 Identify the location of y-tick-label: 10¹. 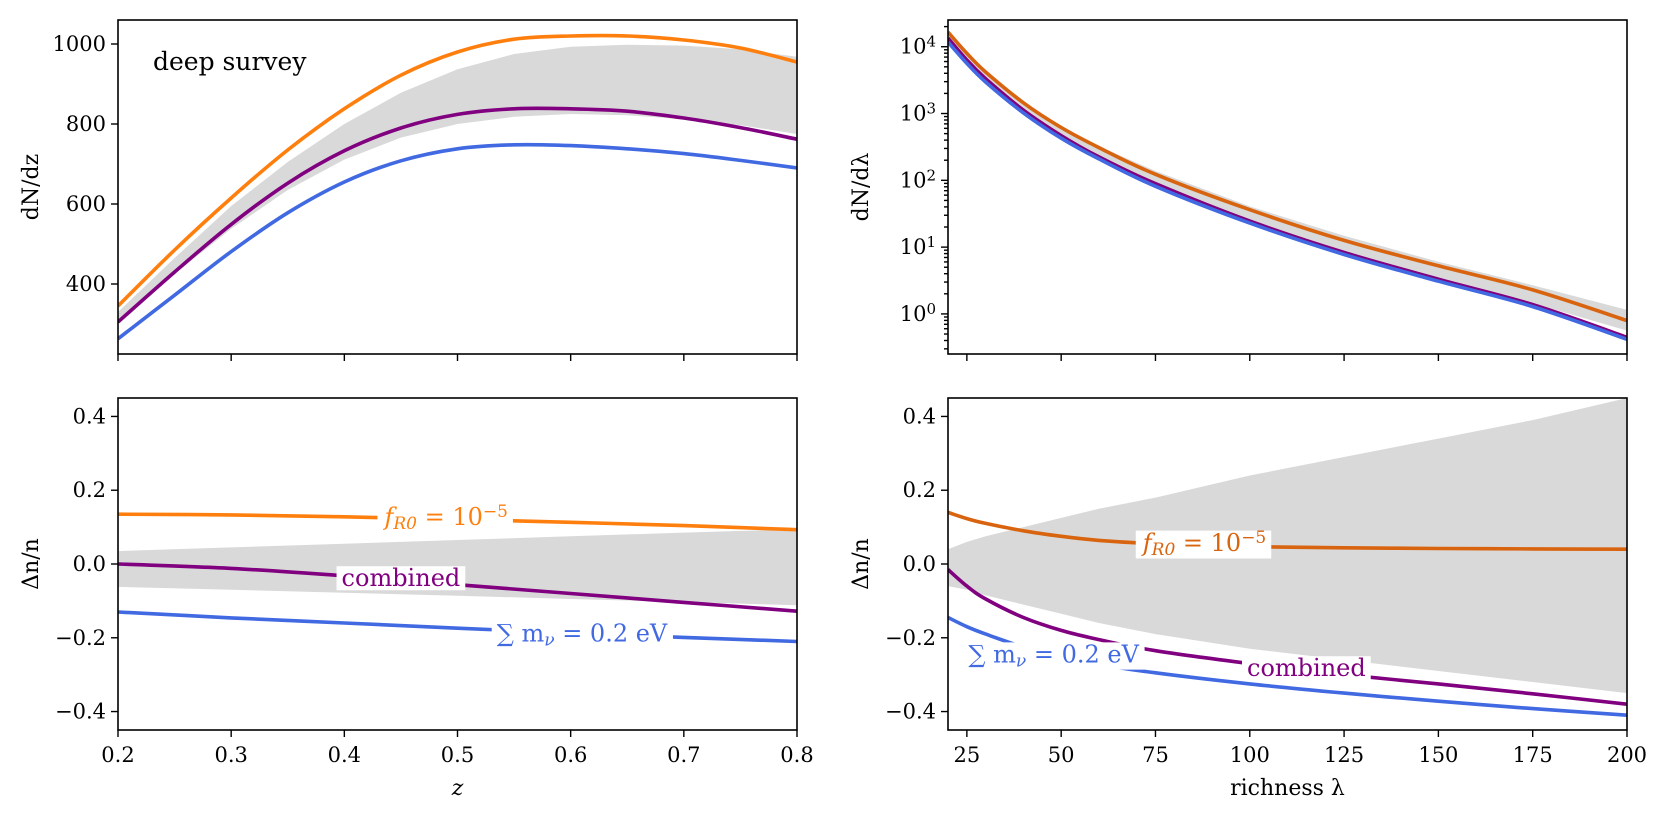
(918, 246).